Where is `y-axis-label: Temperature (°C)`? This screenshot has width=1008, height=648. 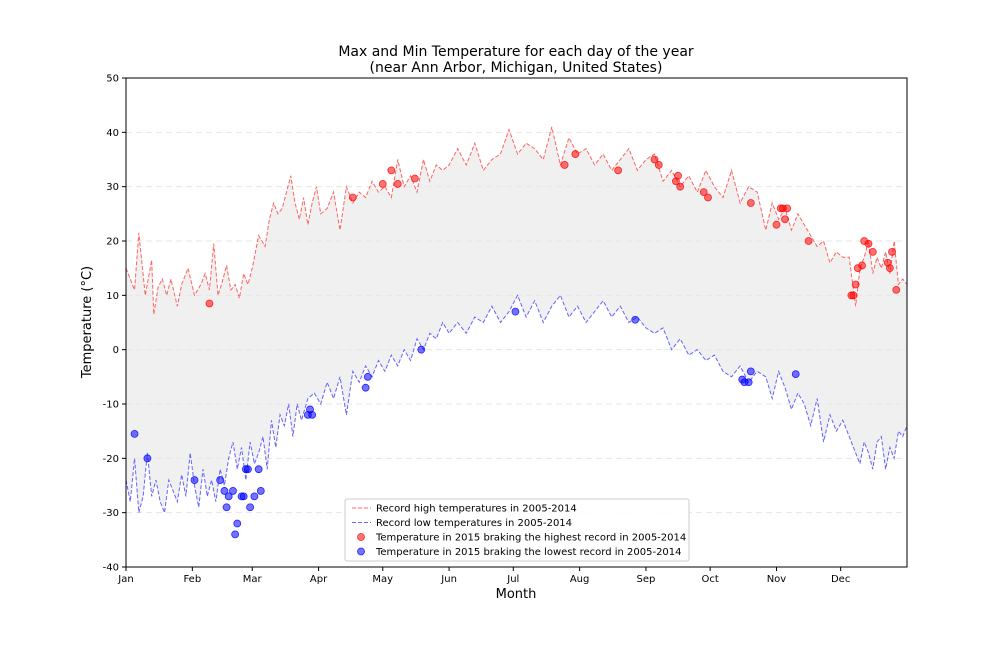
y-axis-label: Temperature (°C) is located at coordinates (87, 322).